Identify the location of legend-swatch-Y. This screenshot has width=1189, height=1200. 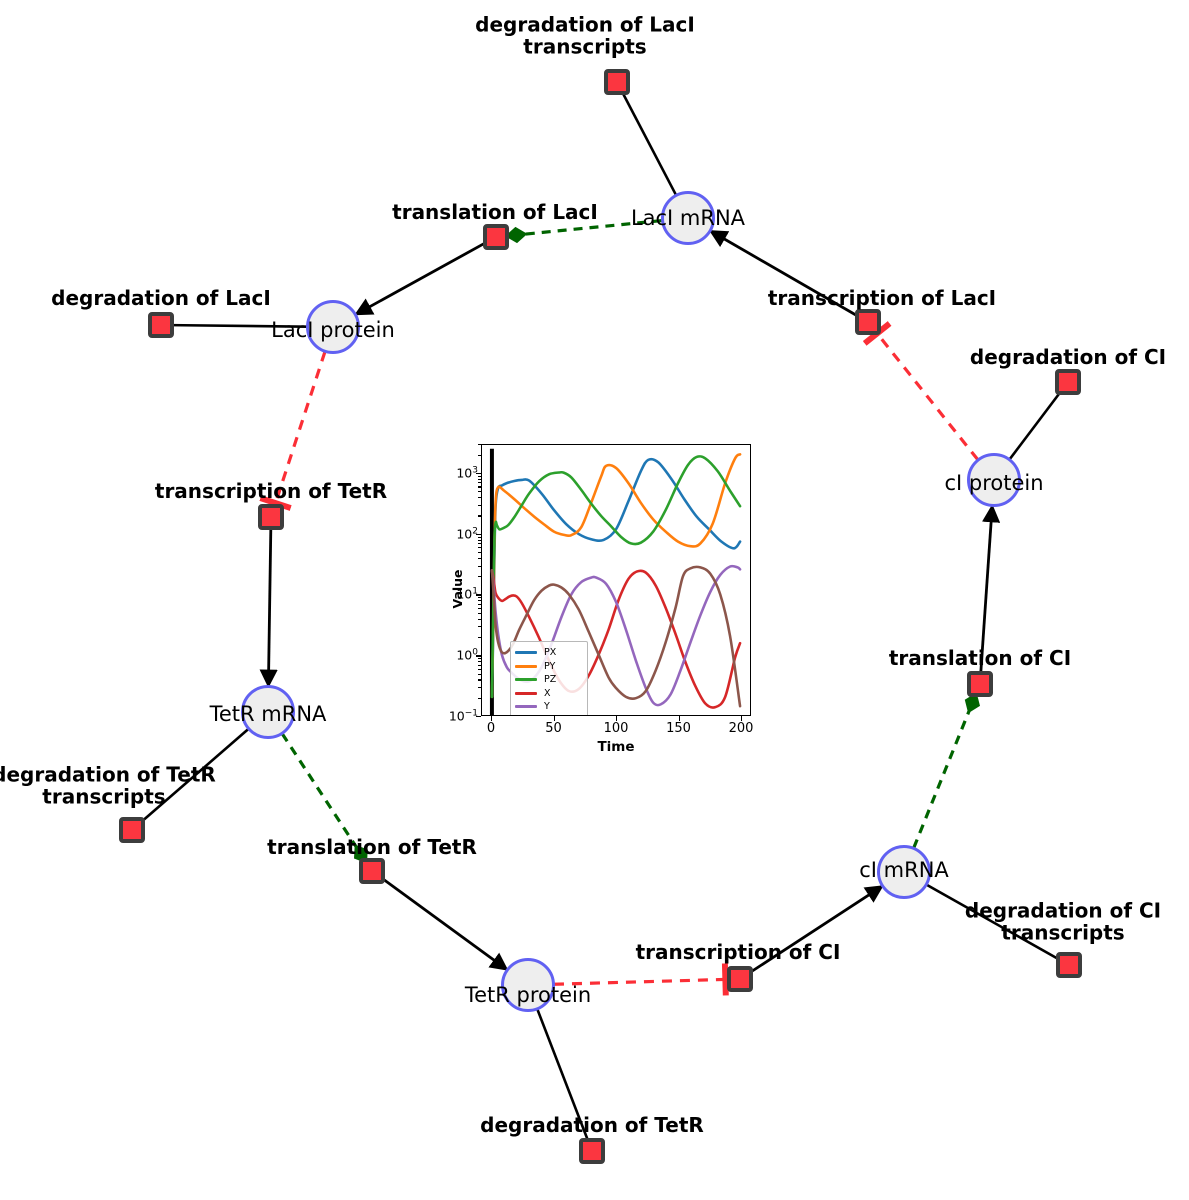
(526, 707).